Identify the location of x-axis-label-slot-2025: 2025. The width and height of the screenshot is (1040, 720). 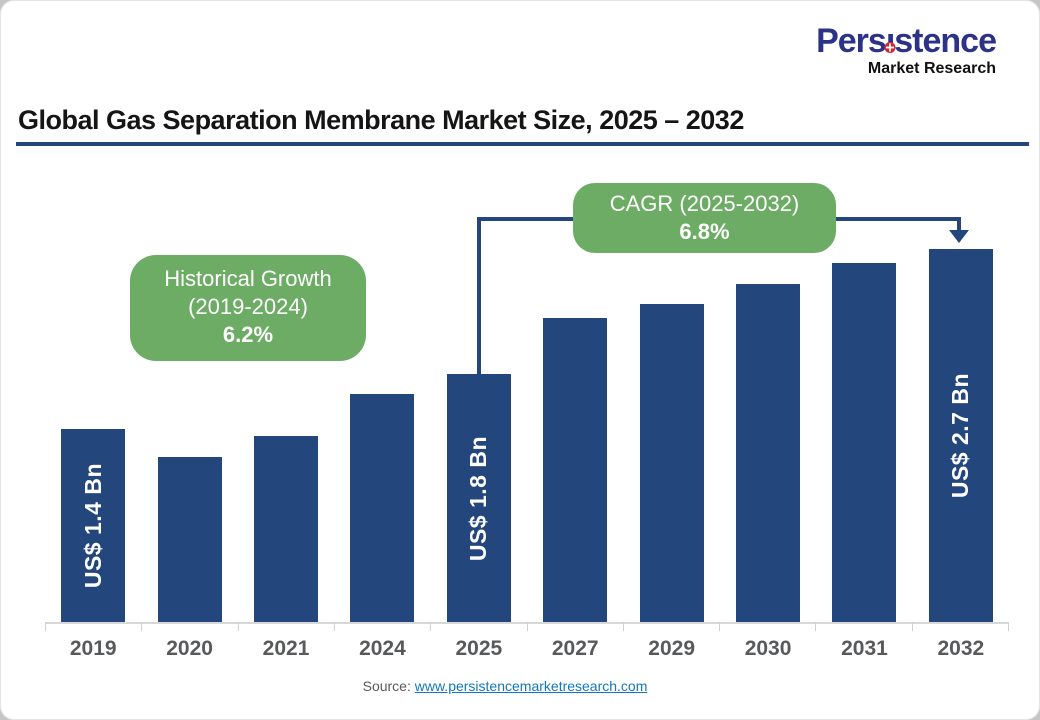
(479, 649).